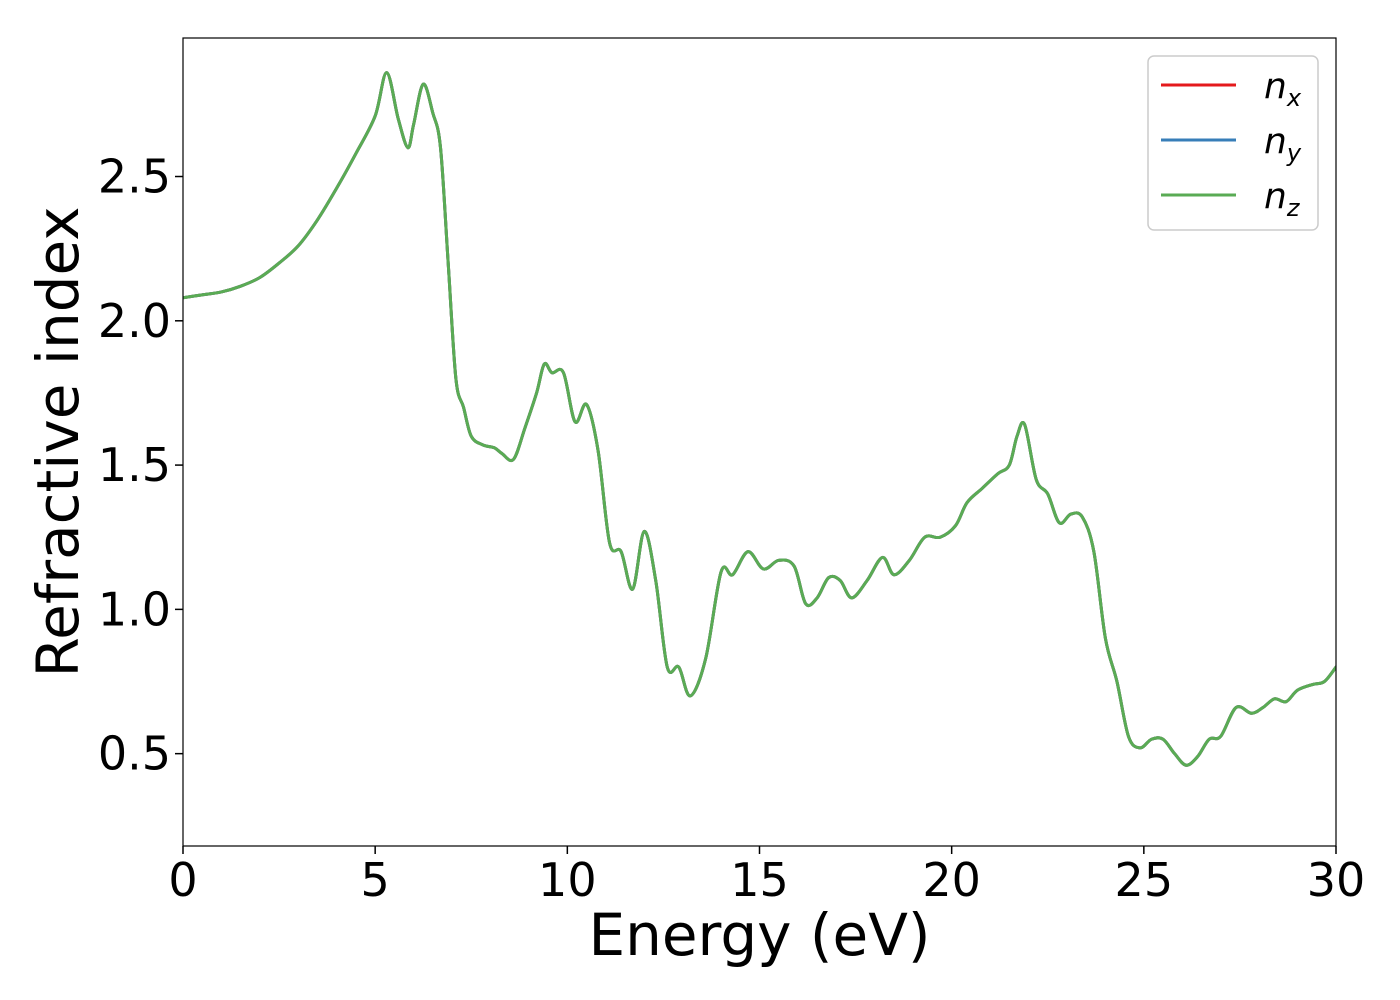  I want to click on y-tick-label: 2.0, so click(134, 321).